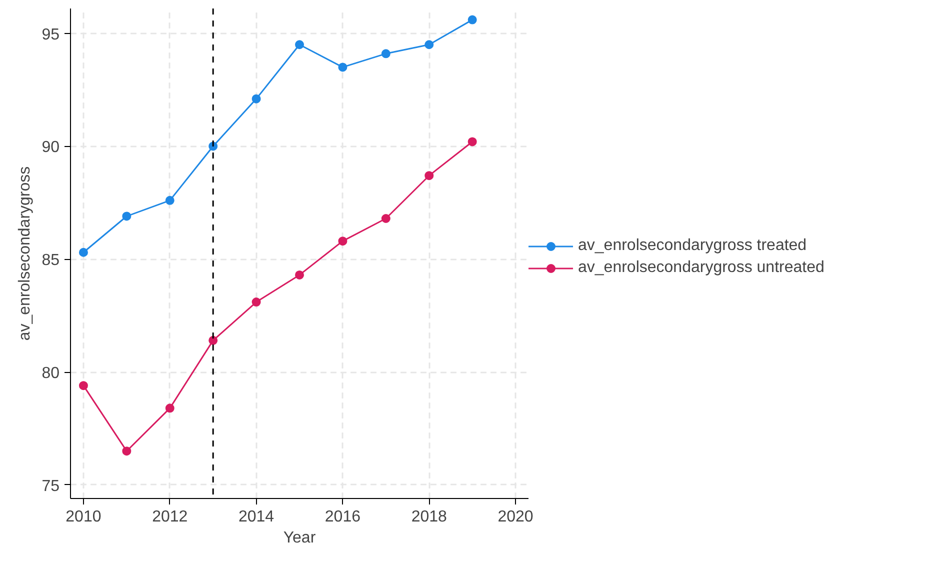 The image size is (940, 565). Describe the element at coordinates (25, 253) in the screenshot. I see `y-axis-title: av_enrolsecondarygross` at that location.